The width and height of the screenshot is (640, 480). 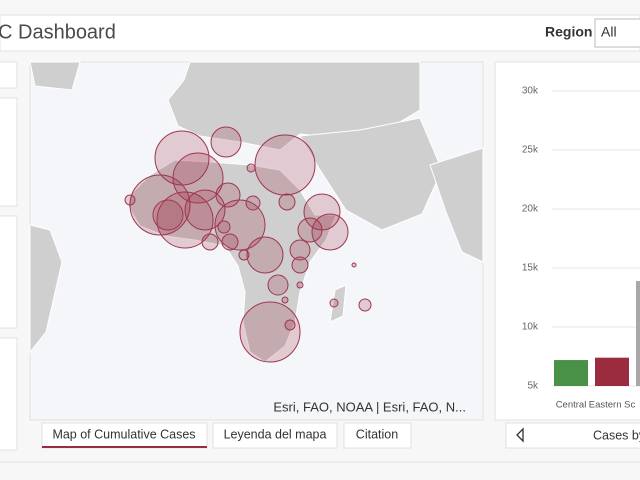 I want to click on y-tick-label: 25k, so click(x=530, y=150).